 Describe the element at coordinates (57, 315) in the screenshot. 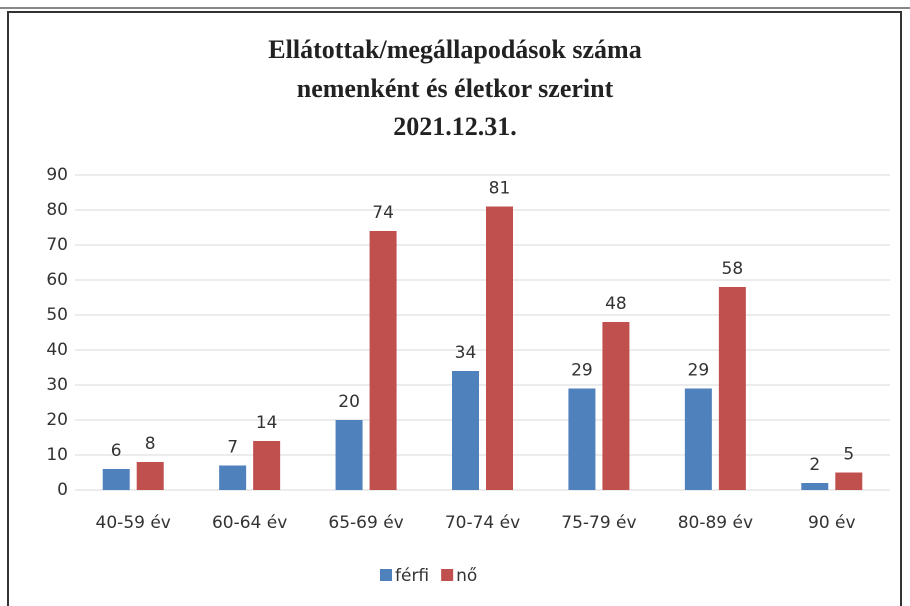

I see `y-tick-label: 50` at that location.